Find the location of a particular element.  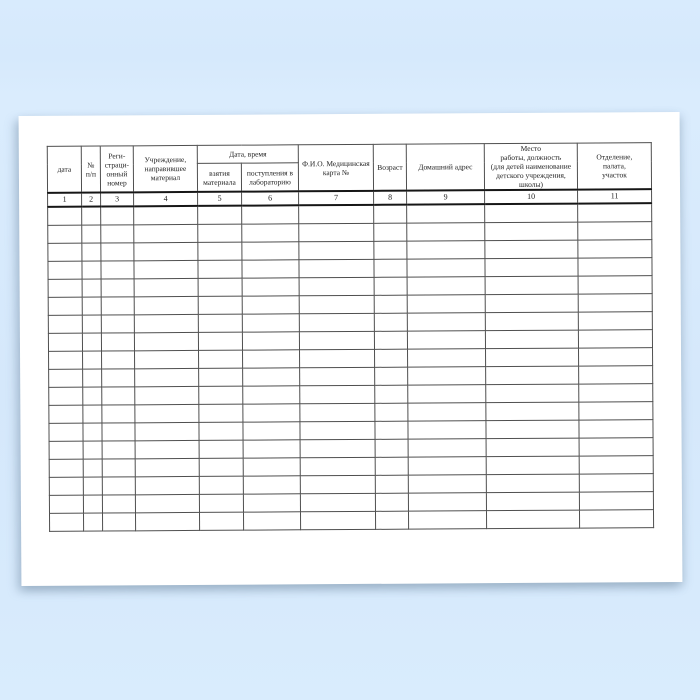

col-header-name-card: Ф.И.О. Медицинская карта № is located at coordinates (336, 168).